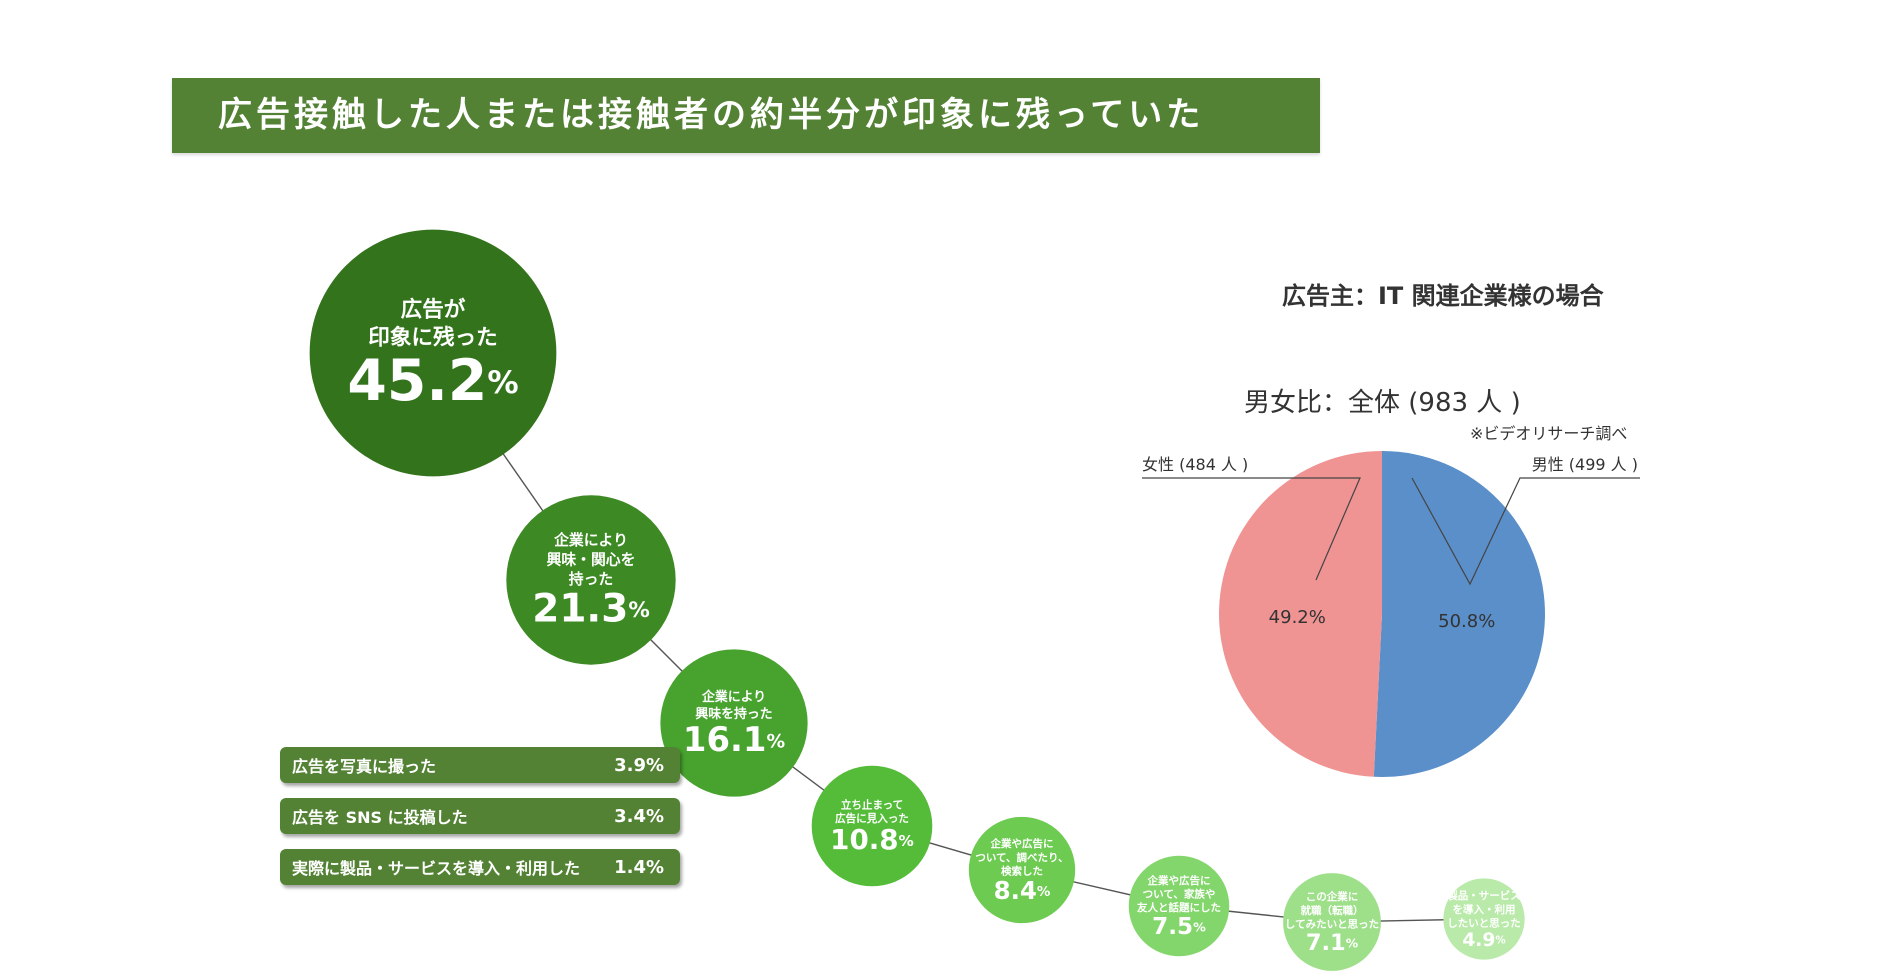  What do you see at coordinates (436, 868) in the screenshot?
I see `stat-bar-label: 実際に製品・サービスを導入・利用した` at bounding box center [436, 868].